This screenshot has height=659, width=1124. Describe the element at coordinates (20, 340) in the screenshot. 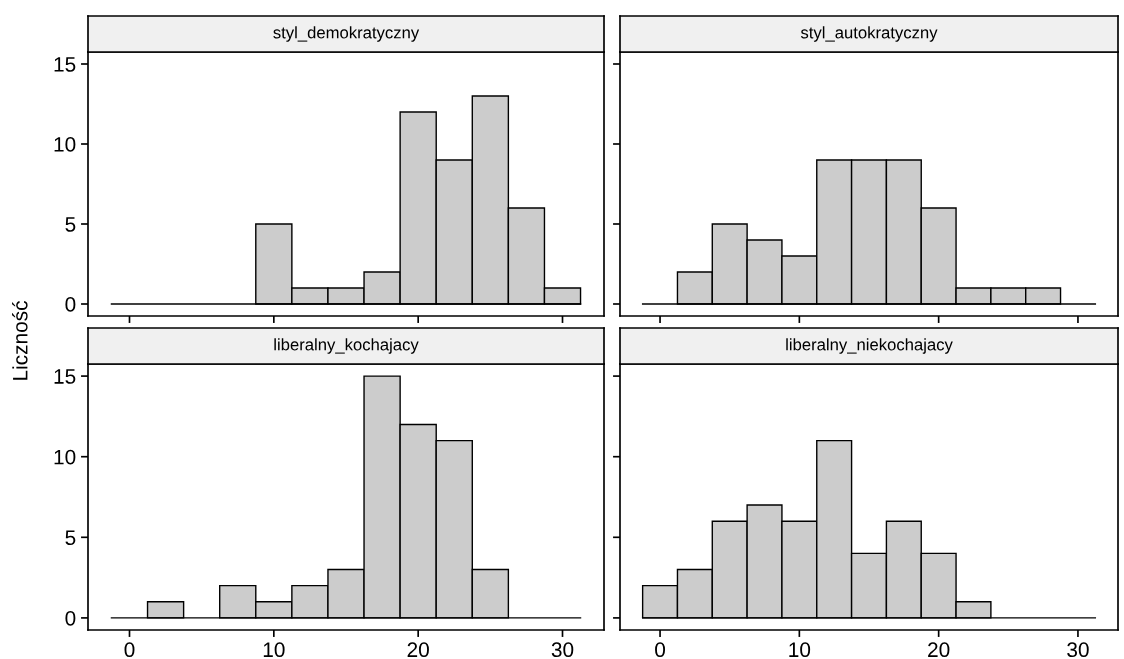

I see `y-axis-title: Liczność` at that location.